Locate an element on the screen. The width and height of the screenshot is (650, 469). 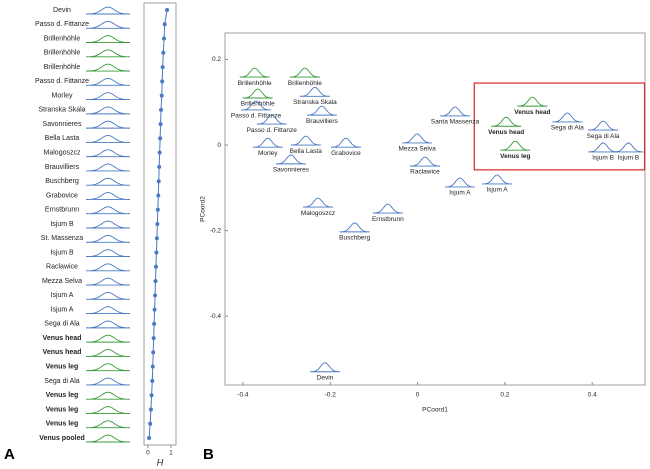
point-label: Brauvilliers is located at coordinates (322, 121).